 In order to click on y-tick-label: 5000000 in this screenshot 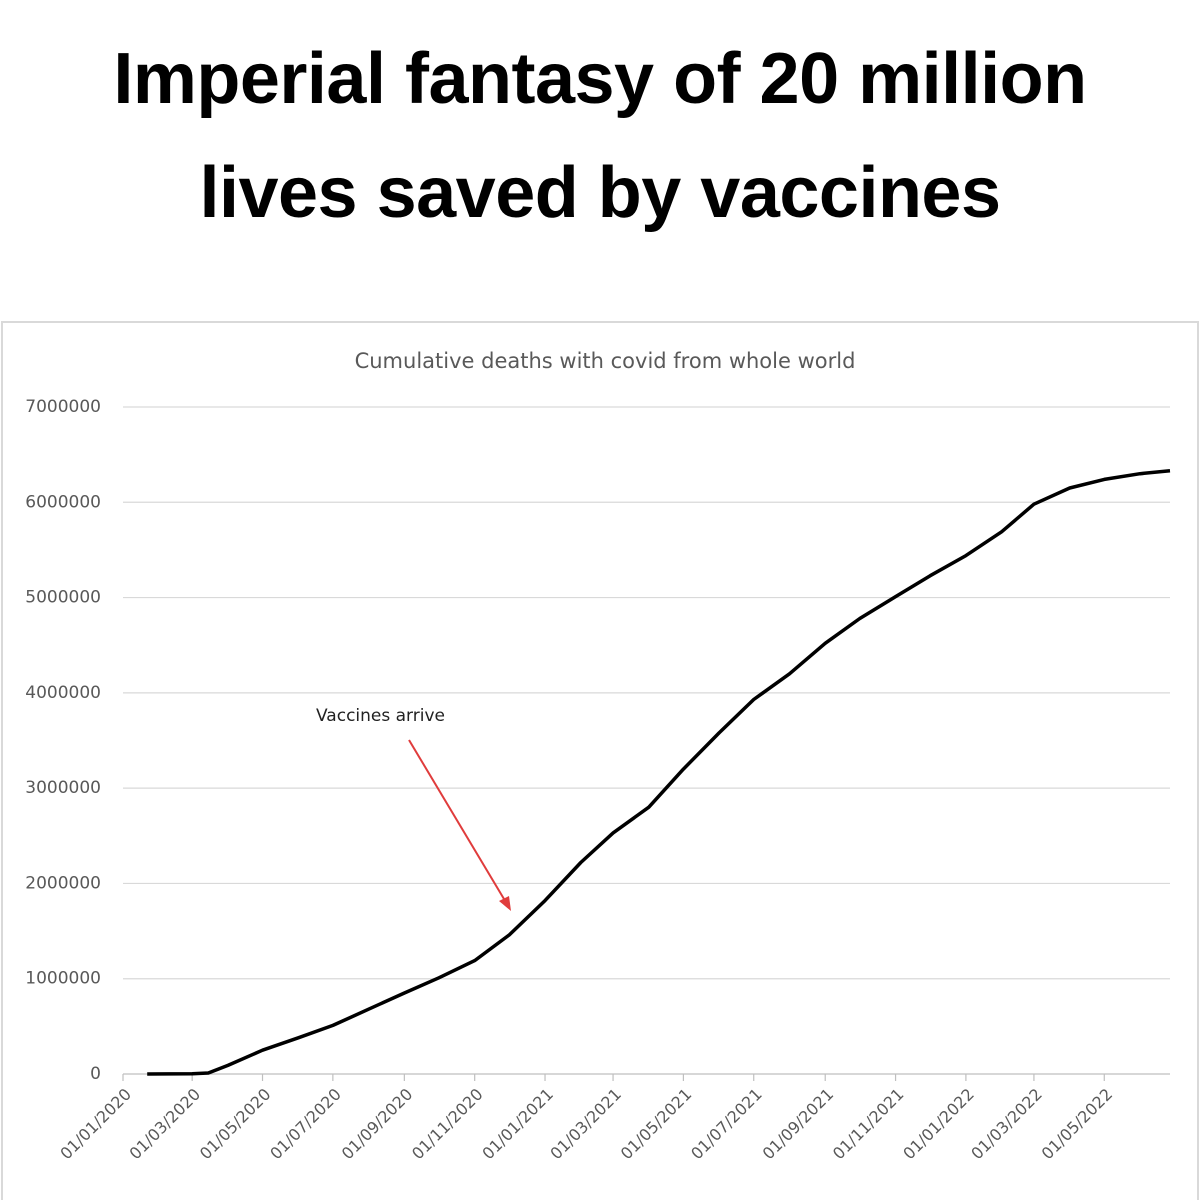, I will do `click(63, 598)`.